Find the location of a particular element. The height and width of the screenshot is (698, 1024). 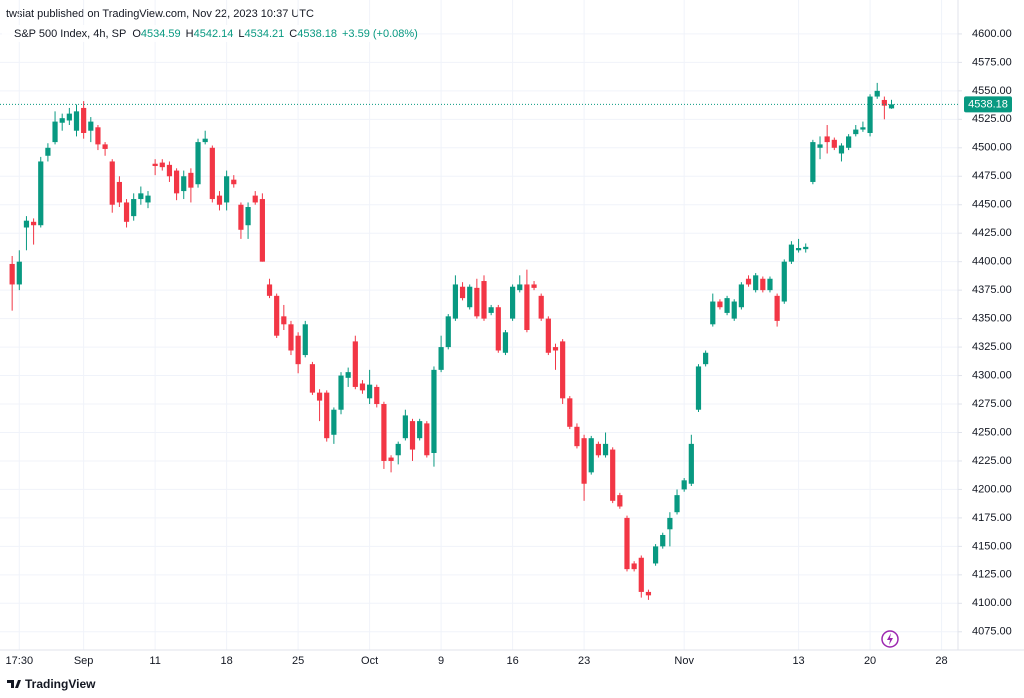

y-tick-label: 4425.00 is located at coordinates (992, 233).